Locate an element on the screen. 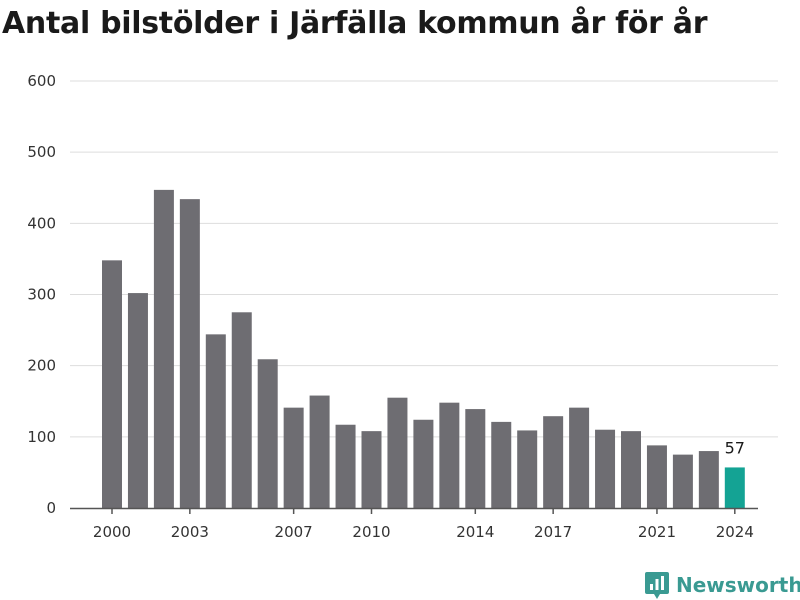 This screenshot has width=800, height=600. bar-2011 is located at coordinates (397, 452).